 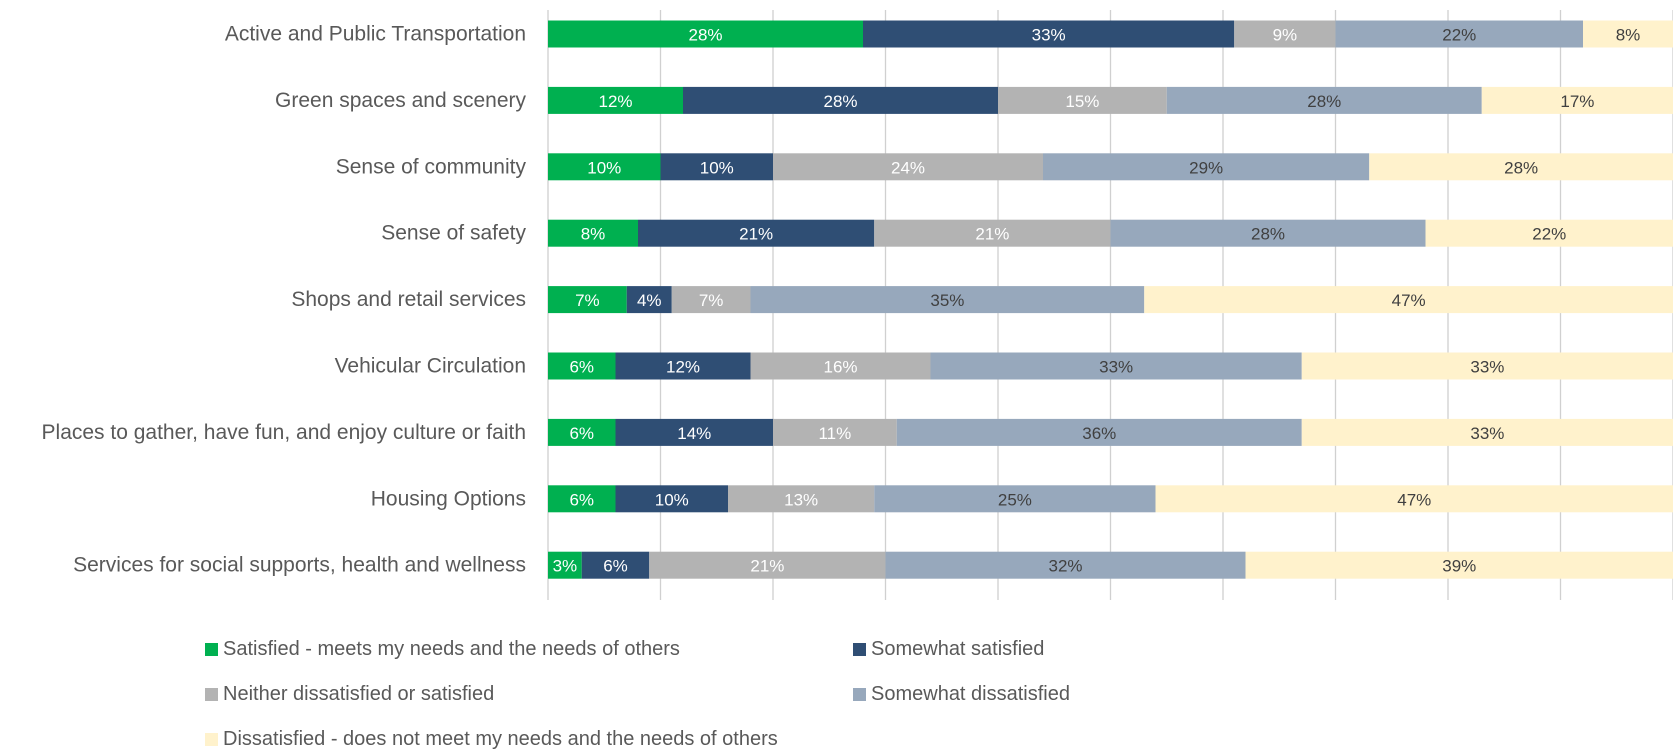 What do you see at coordinates (431, 166) in the screenshot?
I see `category-label: Sense of community` at bounding box center [431, 166].